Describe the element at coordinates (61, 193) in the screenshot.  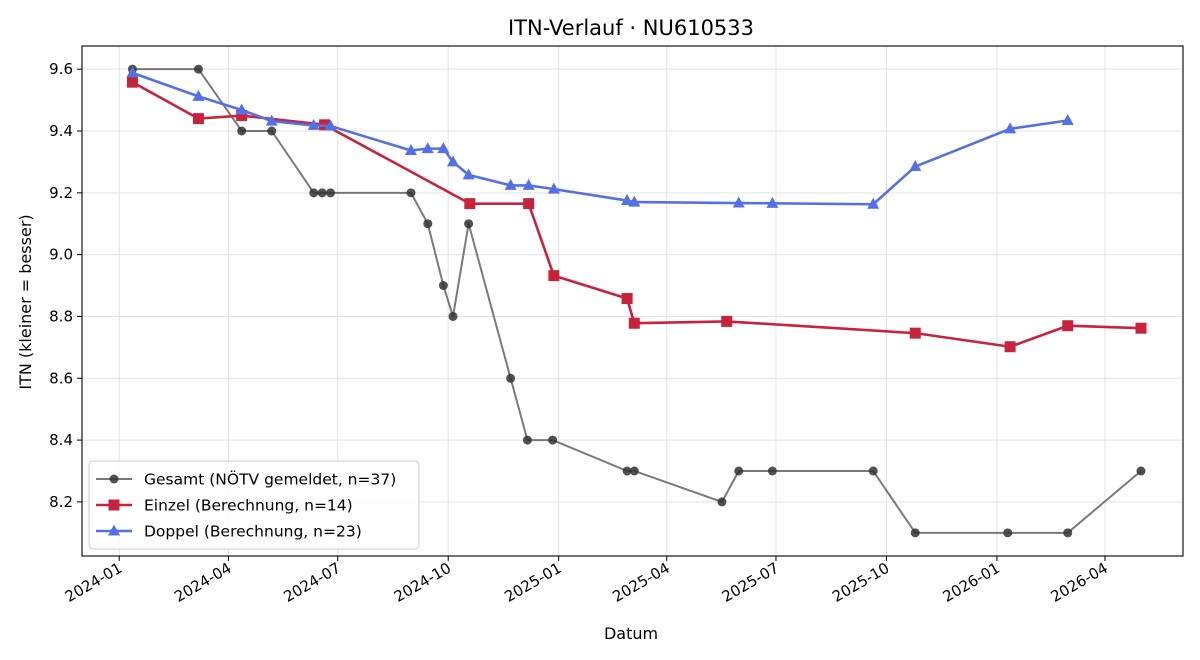
I see `y-tick-label: 9.2` at that location.